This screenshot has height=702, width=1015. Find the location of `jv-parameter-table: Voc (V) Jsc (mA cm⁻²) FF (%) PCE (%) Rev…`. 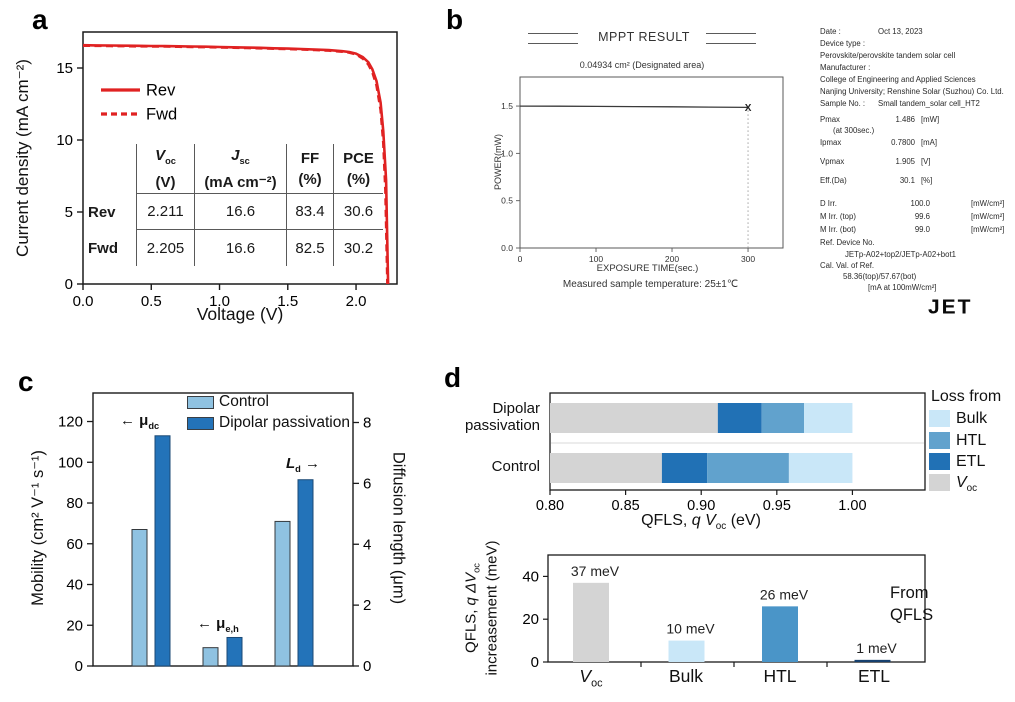

jv-parameter-table: Voc (V) Jsc (mA cm⁻²) FF (%) PCE (%) Rev… is located at coordinates (234, 205).